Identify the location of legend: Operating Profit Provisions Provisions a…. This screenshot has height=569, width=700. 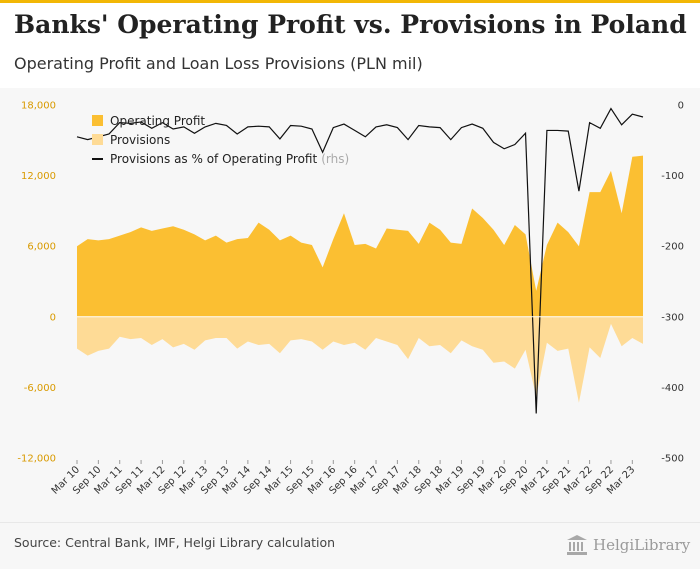
(220, 140).